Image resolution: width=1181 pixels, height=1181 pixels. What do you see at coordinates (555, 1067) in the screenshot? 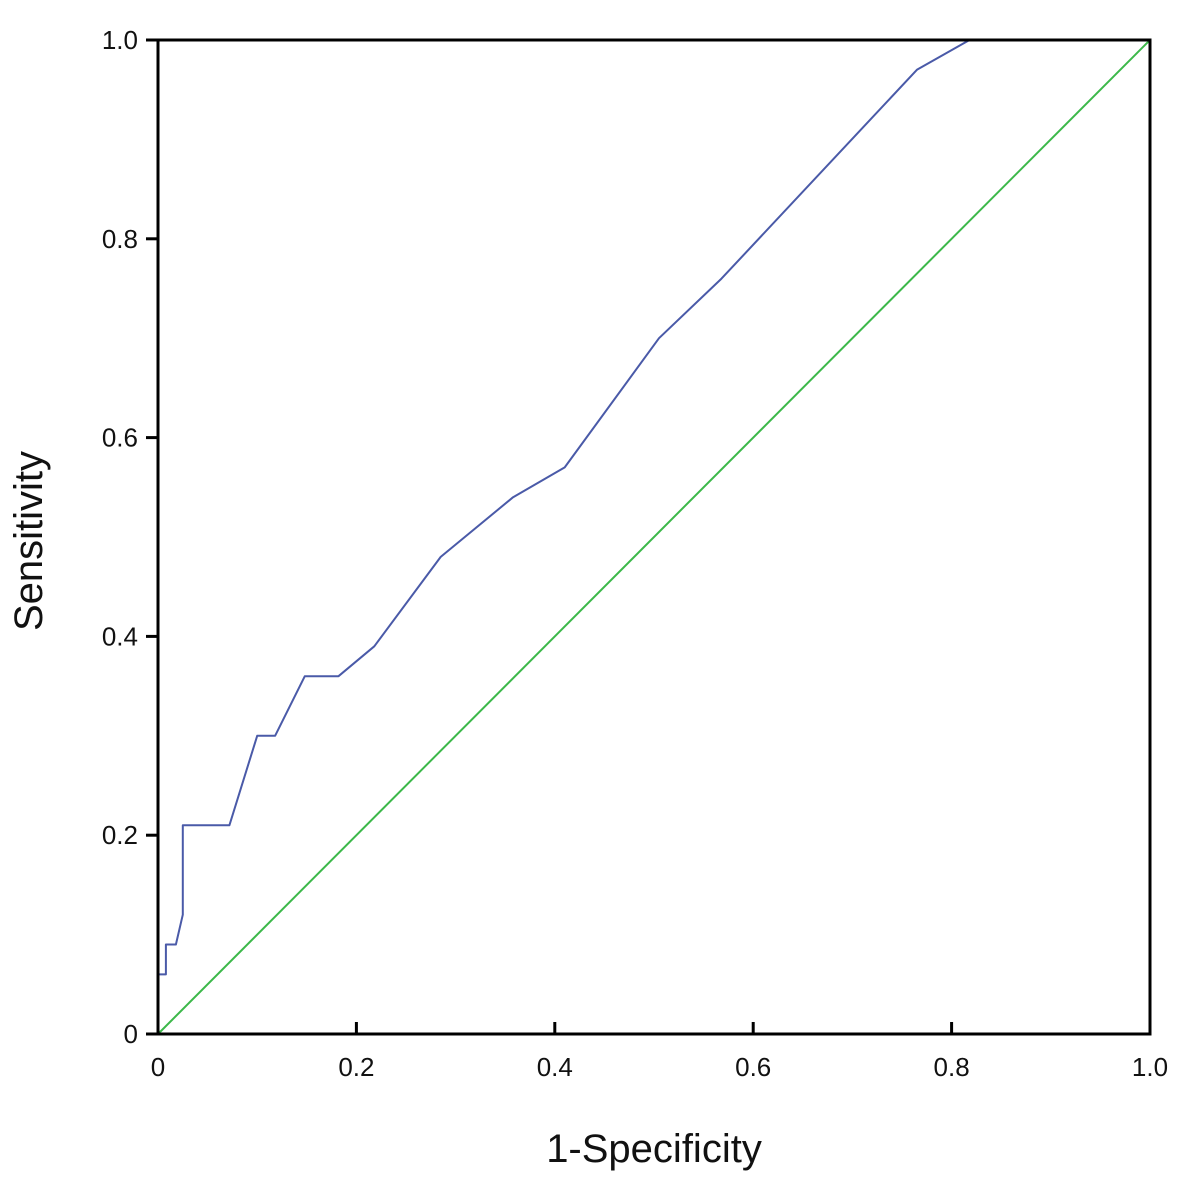
I see `x-tick-label: 0.4` at bounding box center [555, 1067].